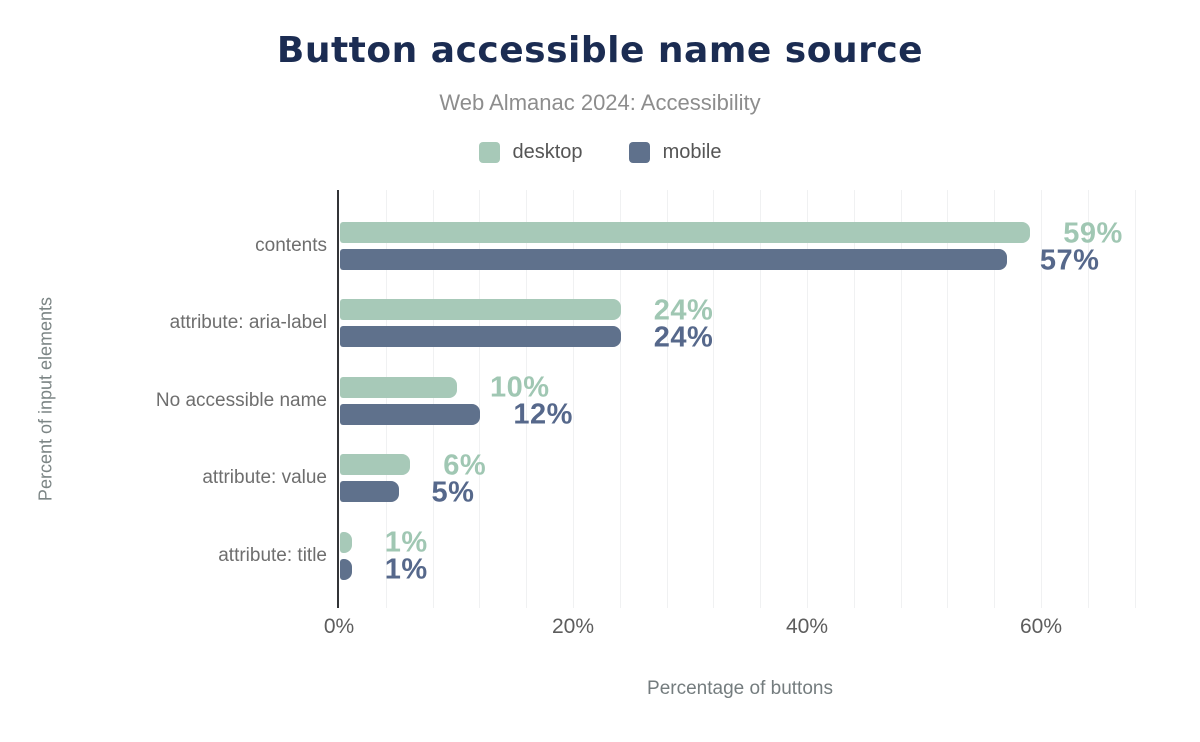  What do you see at coordinates (406, 542) in the screenshot?
I see `data-label-desktop: 1%` at bounding box center [406, 542].